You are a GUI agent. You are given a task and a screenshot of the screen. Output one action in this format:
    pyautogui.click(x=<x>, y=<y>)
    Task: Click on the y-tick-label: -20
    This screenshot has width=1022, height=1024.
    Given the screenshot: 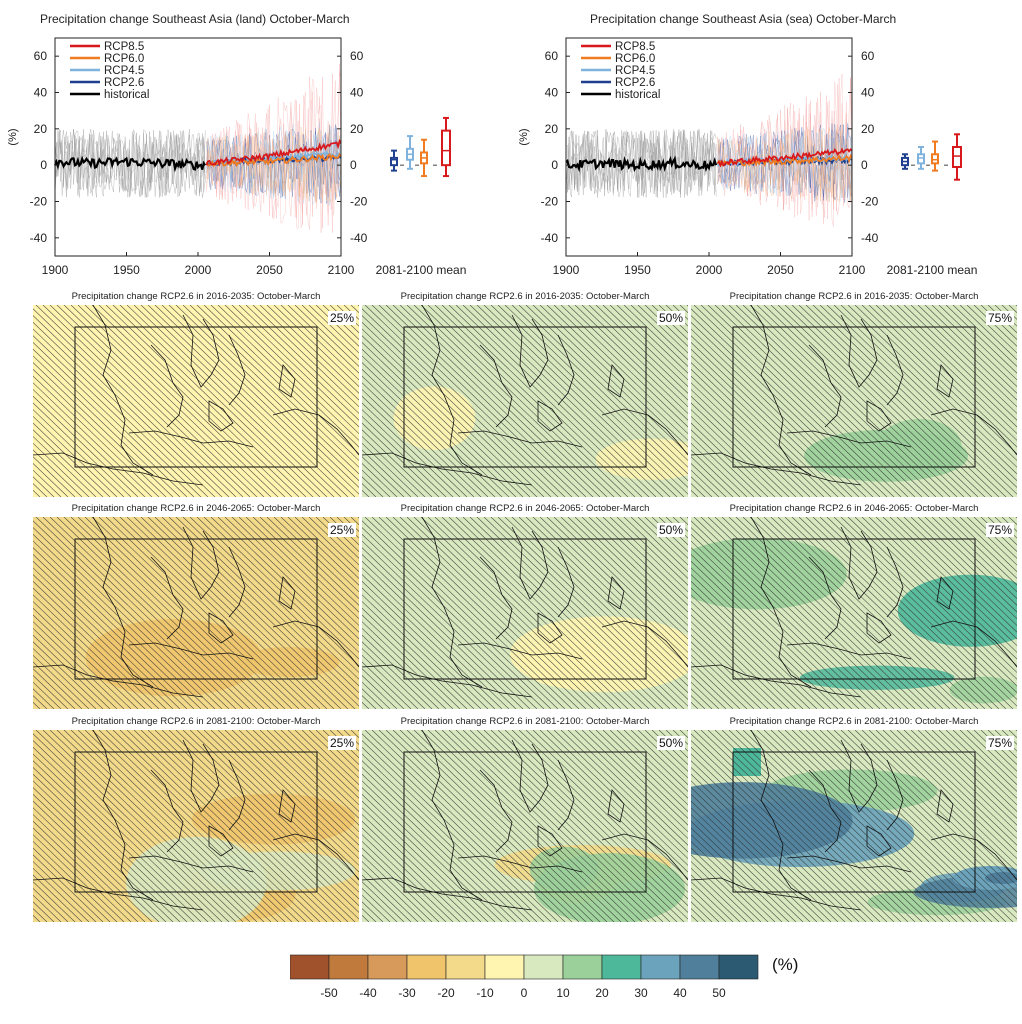 What is the action you would take?
    pyautogui.click(x=359, y=202)
    